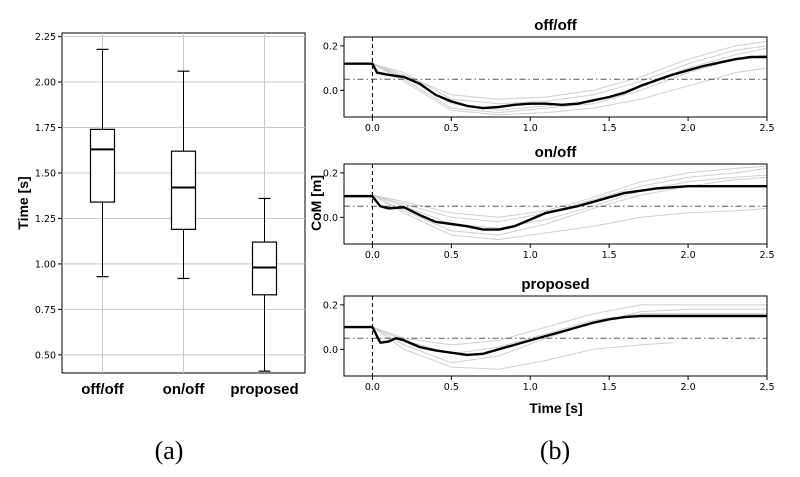 The height and width of the screenshot is (477, 800). I want to click on boxplot-y-axis-label: Time [s], so click(23, 202).